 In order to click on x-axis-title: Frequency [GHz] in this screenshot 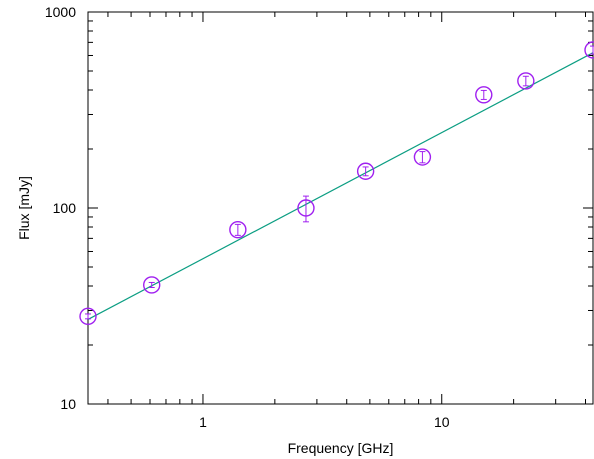, I will do `click(341, 448)`.